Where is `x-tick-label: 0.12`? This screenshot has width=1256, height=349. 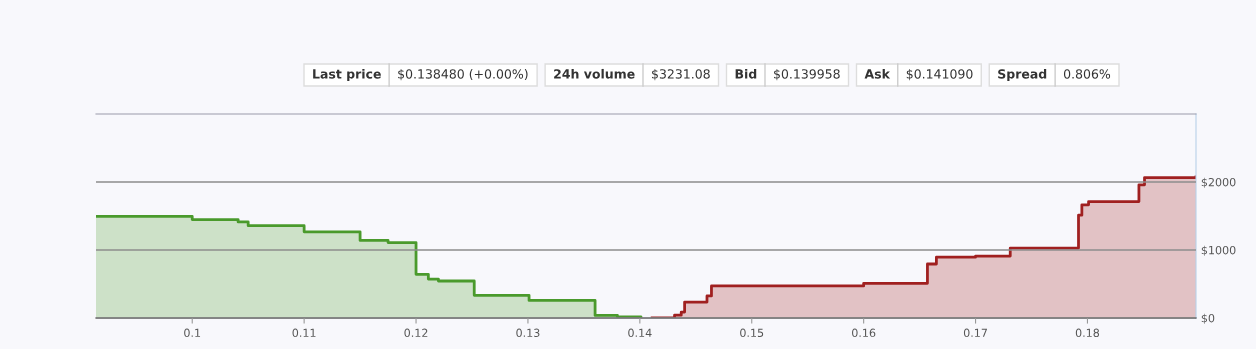
x-tick-label: 0.12 is located at coordinates (416, 333).